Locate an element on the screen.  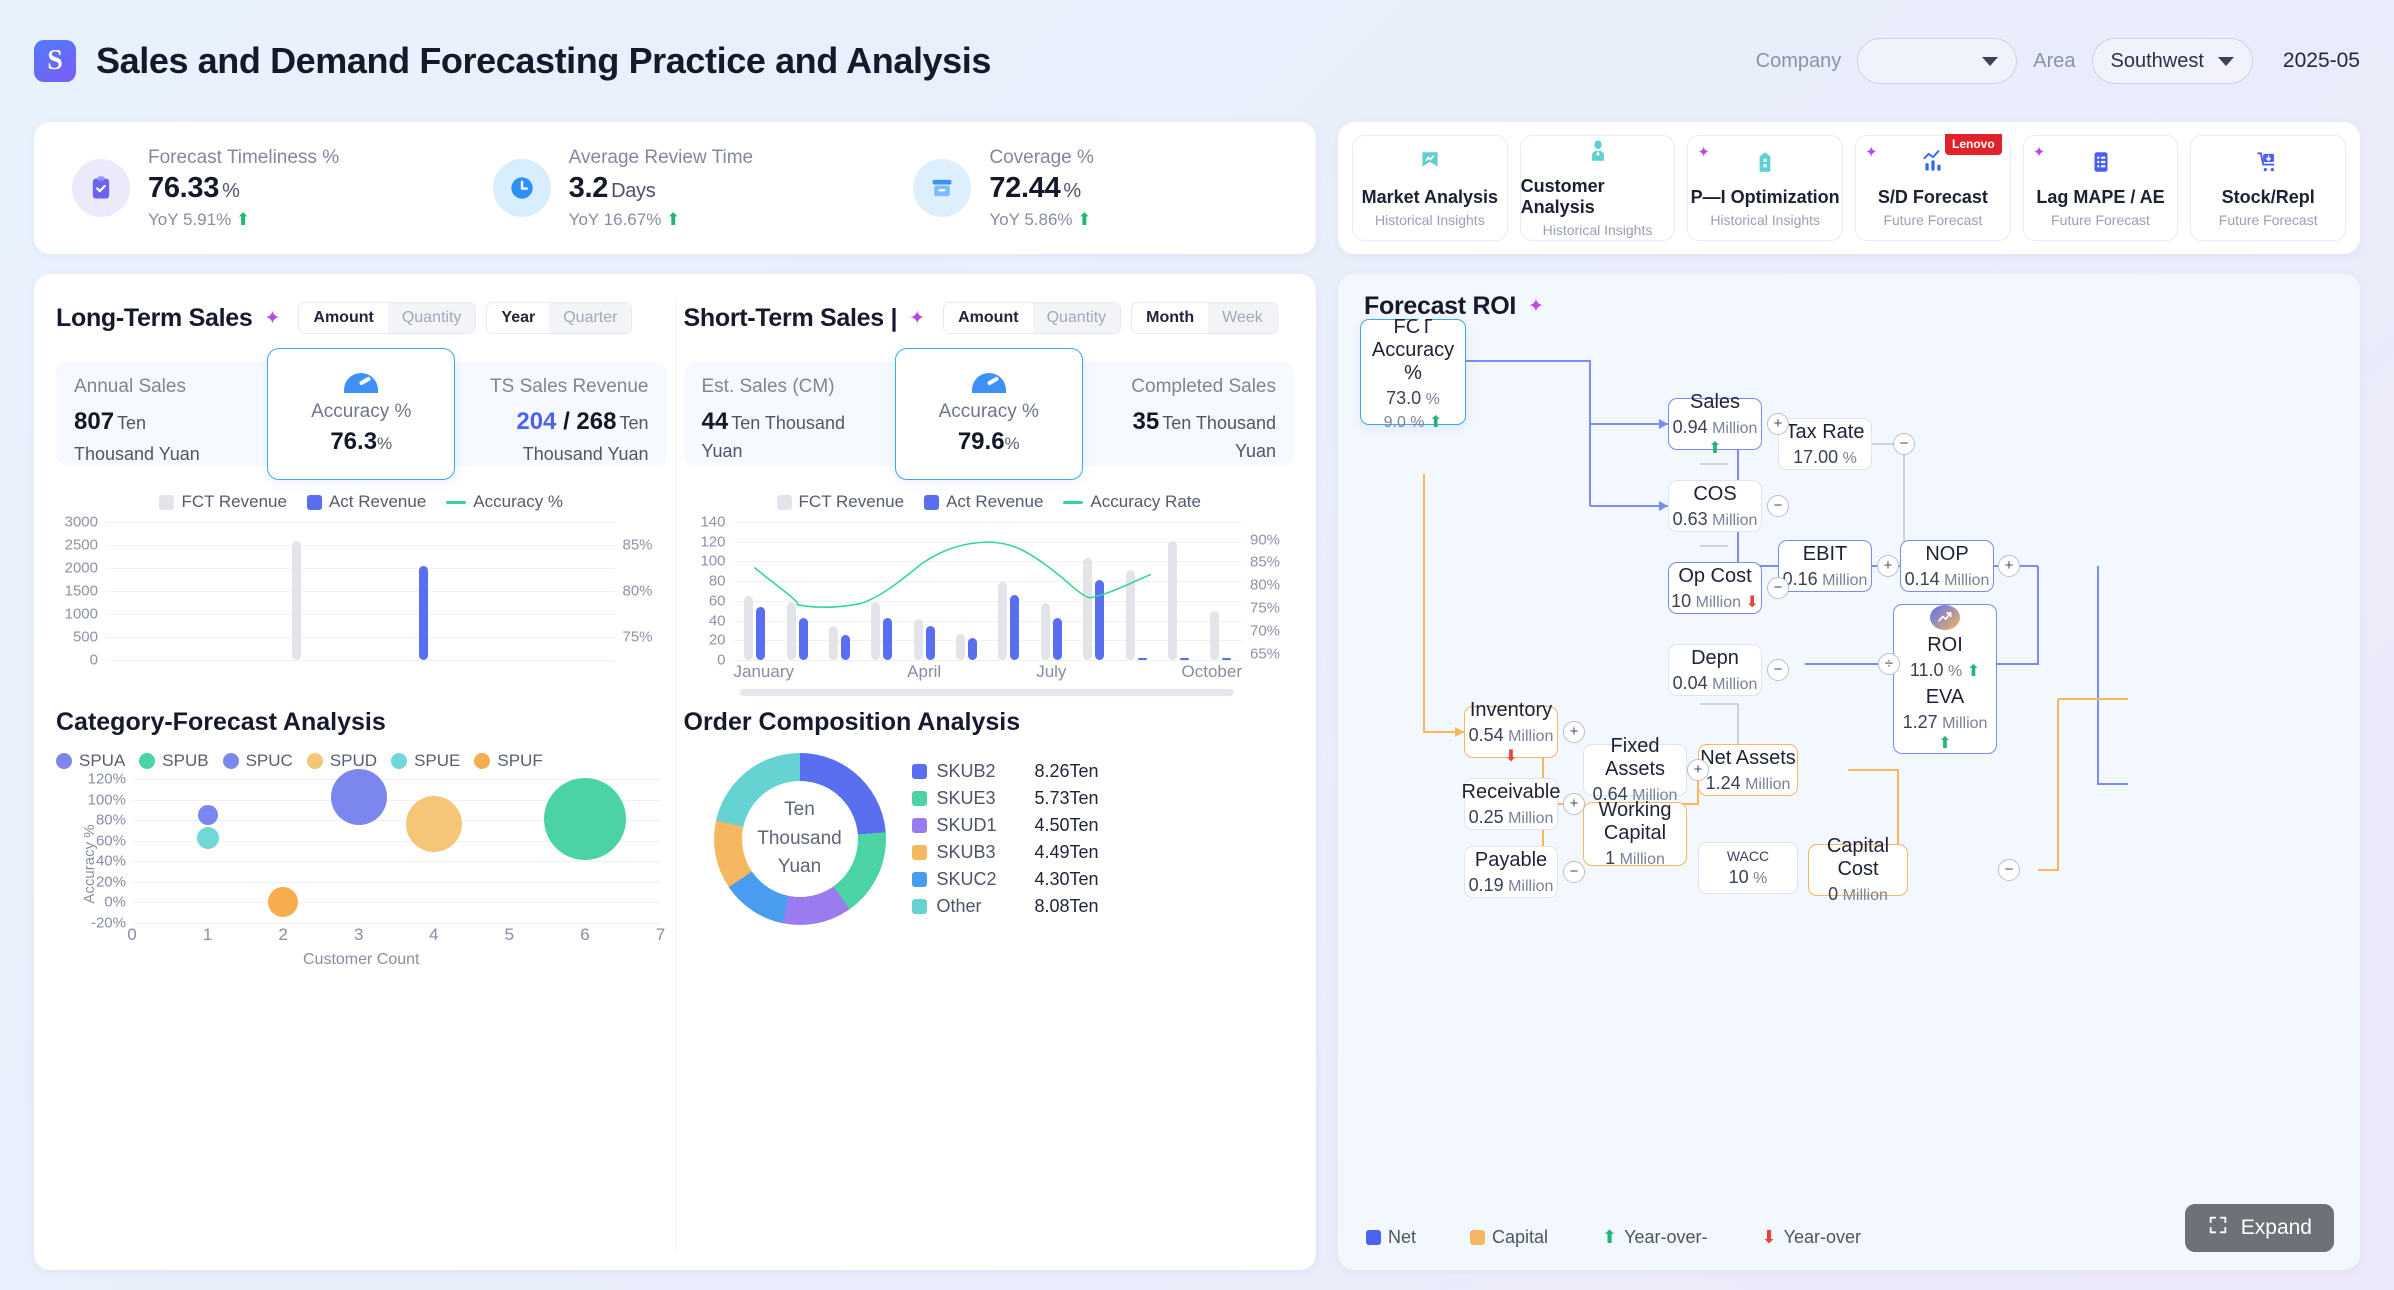
legend-capital: Capital is located at coordinates (1509, 1237).